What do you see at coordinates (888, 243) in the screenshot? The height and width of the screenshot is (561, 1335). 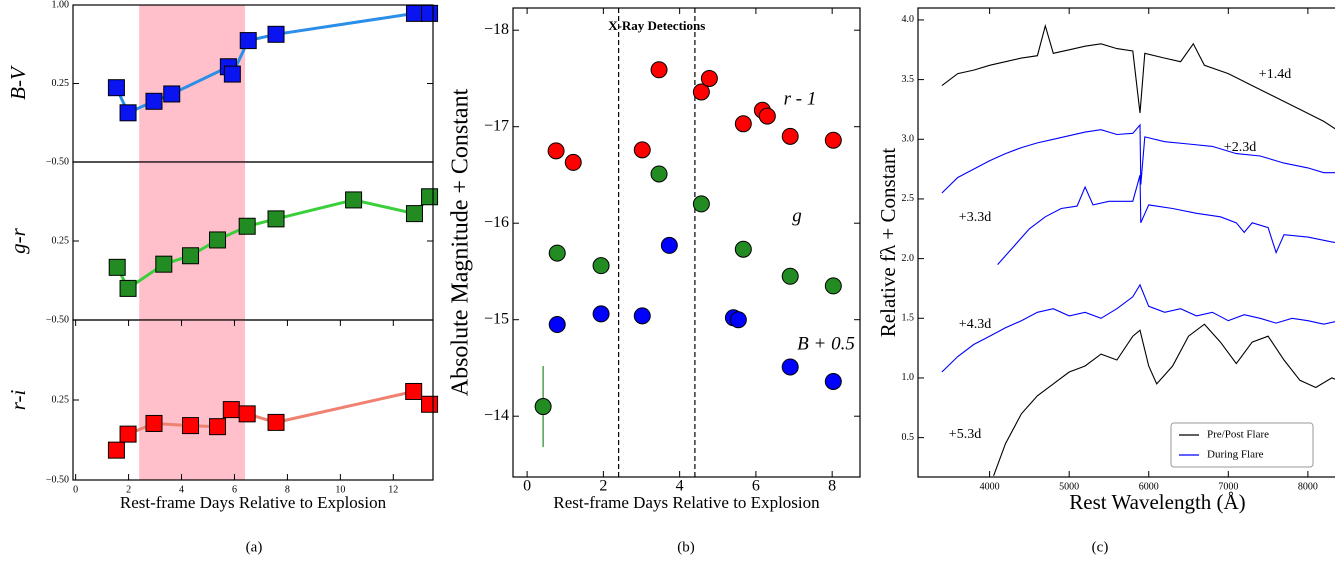 I see `y-axis-label: Relative fλ + Constant` at bounding box center [888, 243].